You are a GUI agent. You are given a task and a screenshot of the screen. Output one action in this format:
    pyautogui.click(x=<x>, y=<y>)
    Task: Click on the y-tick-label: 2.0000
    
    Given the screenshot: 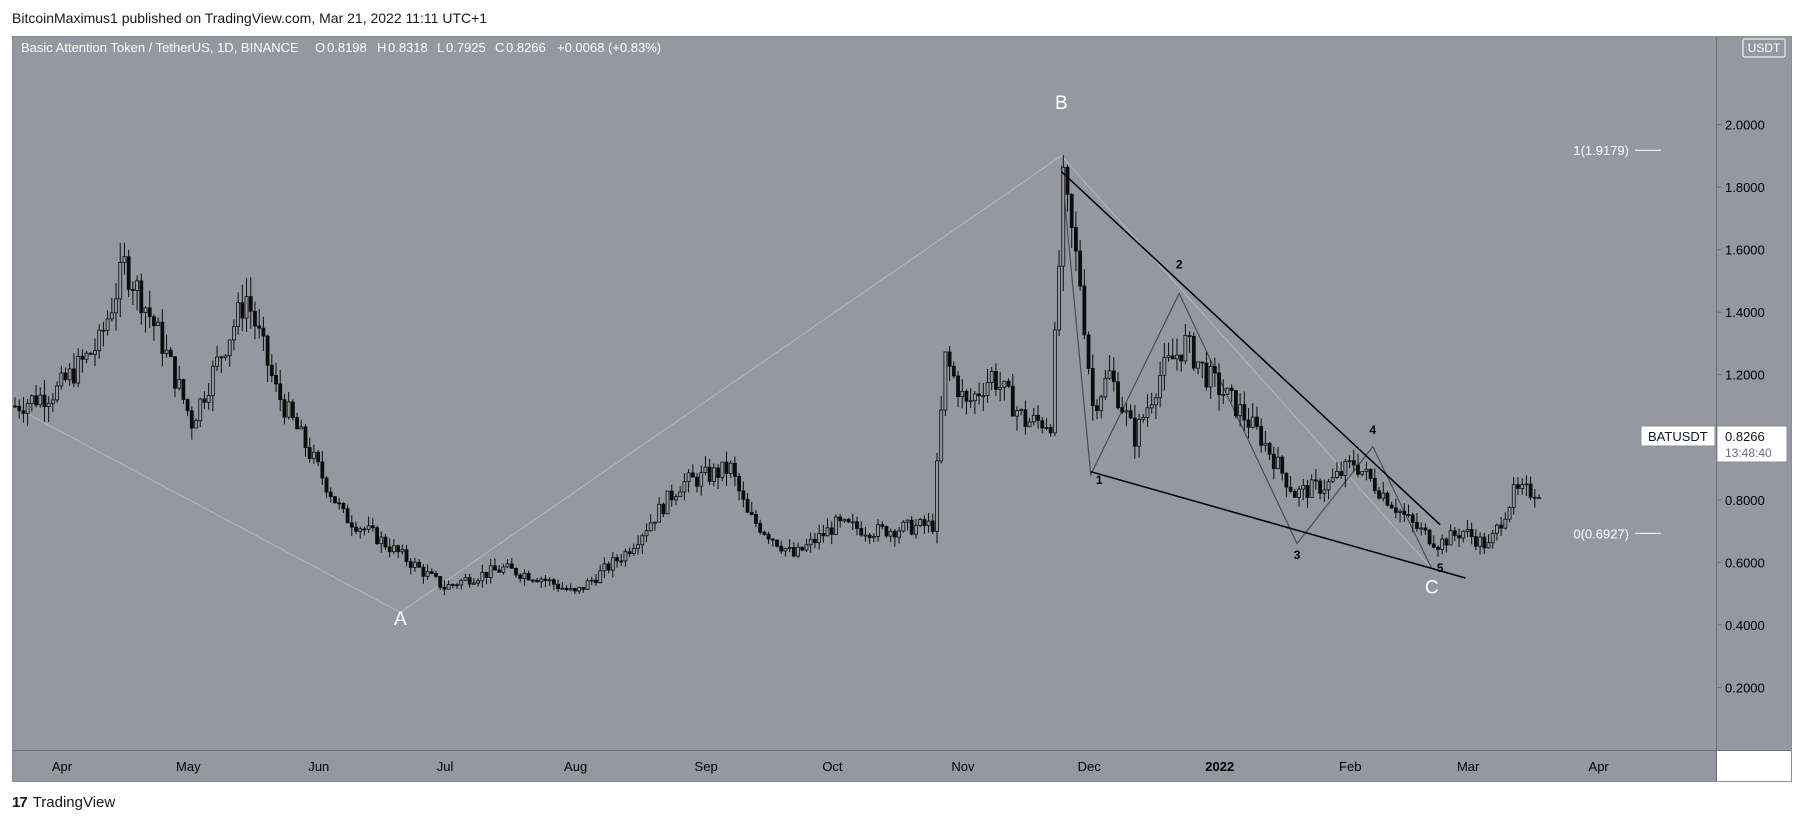 What is the action you would take?
    pyautogui.click(x=1745, y=125)
    